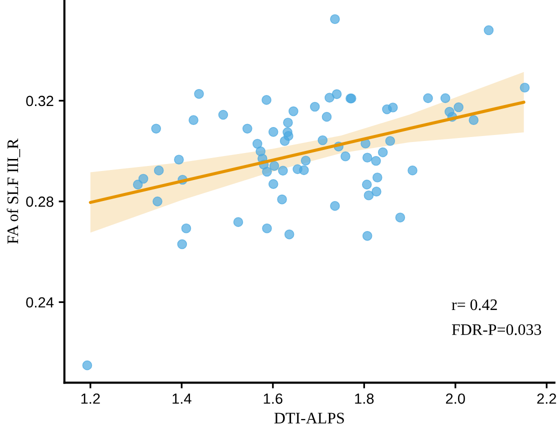 The width and height of the screenshot is (560, 430). What do you see at coordinates (546, 399) in the screenshot?
I see `x-tick-label: 2.2` at bounding box center [546, 399].